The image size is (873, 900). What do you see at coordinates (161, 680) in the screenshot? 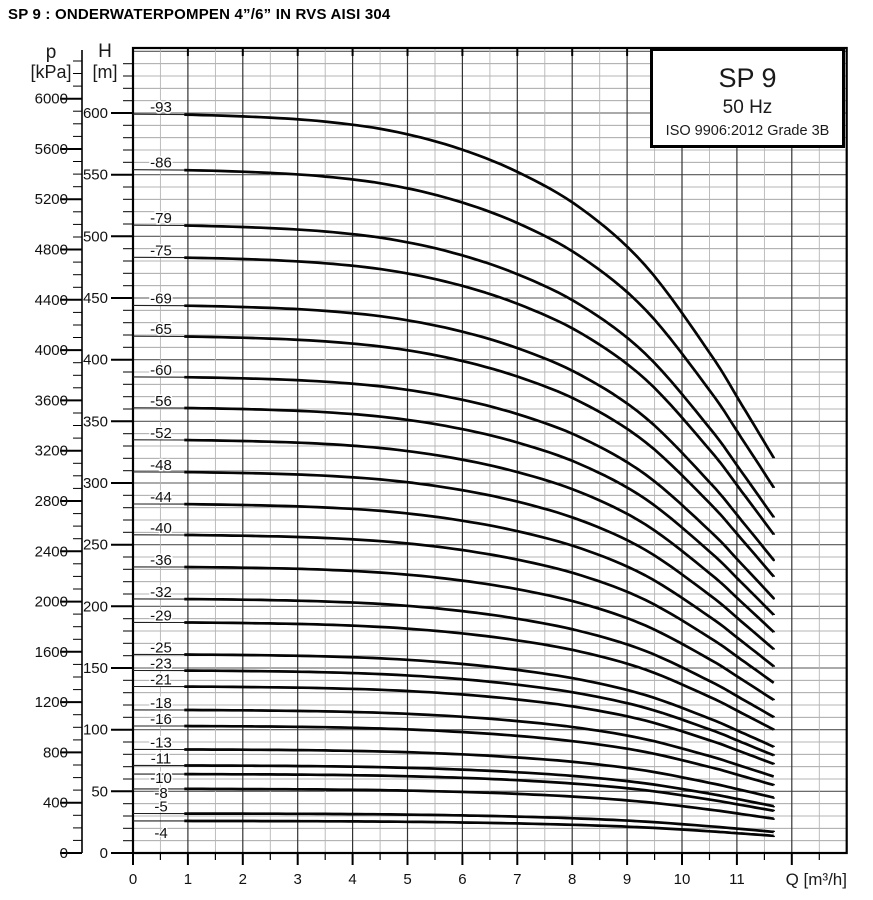
I see `curve-label: -21` at bounding box center [161, 680].